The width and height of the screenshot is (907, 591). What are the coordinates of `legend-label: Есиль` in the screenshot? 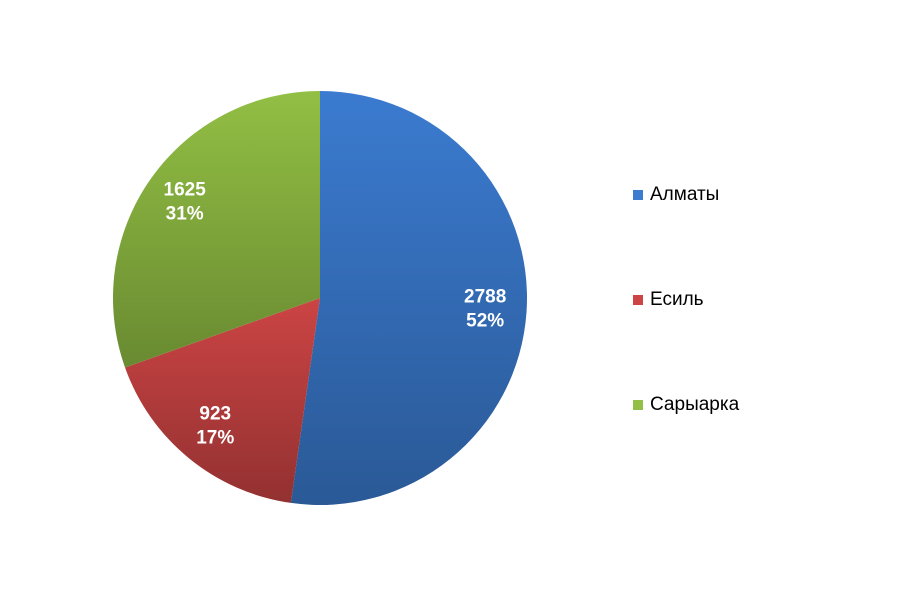 It's located at (677, 299).